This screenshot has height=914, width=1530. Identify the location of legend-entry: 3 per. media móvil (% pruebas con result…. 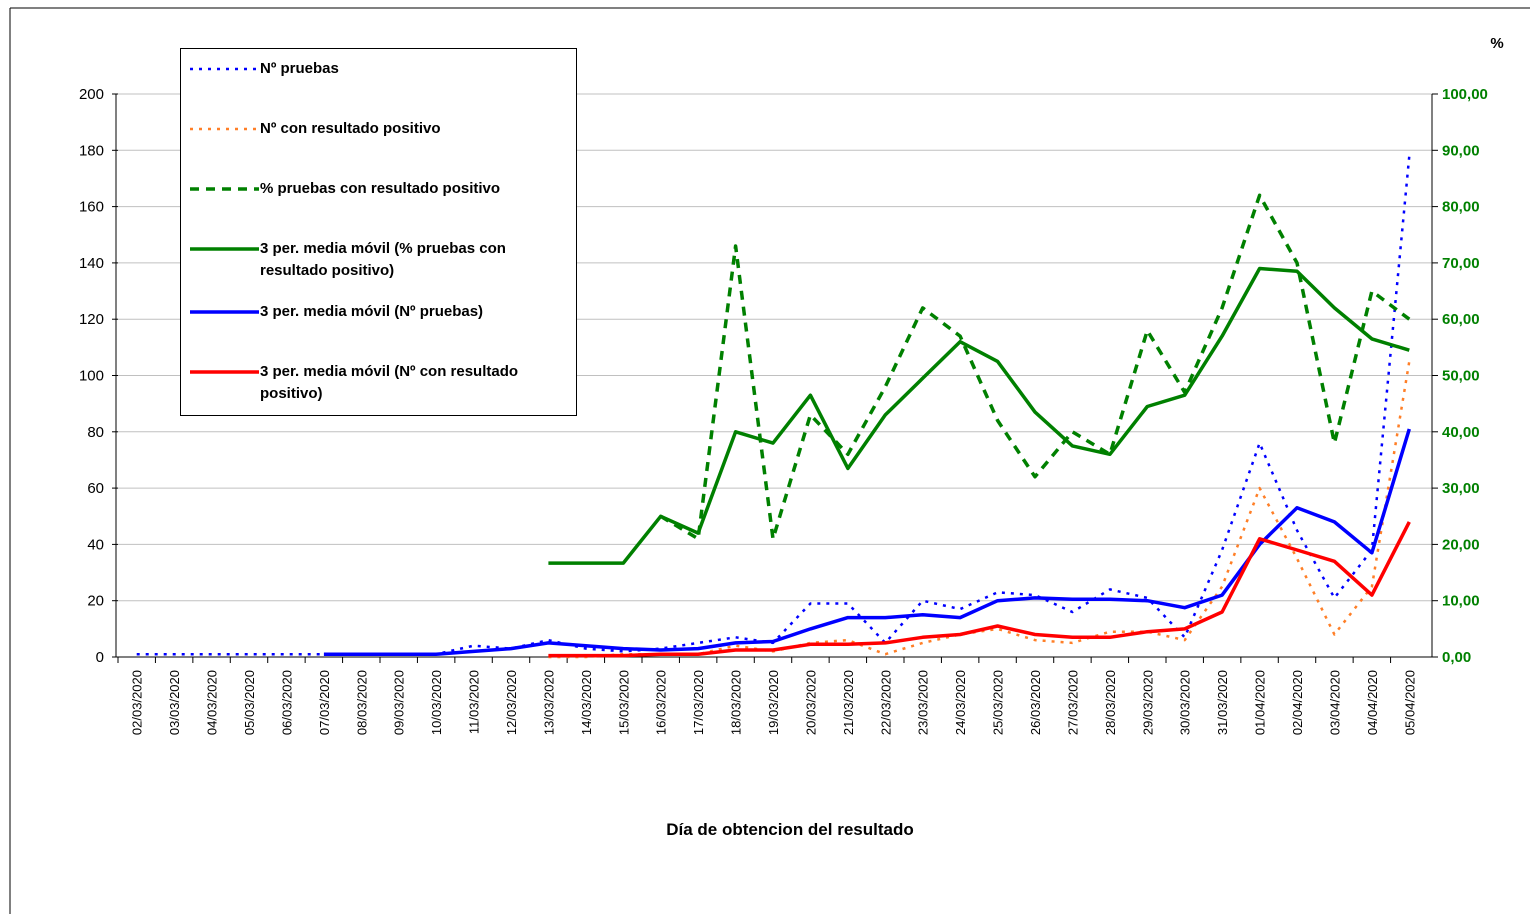
(378, 260).